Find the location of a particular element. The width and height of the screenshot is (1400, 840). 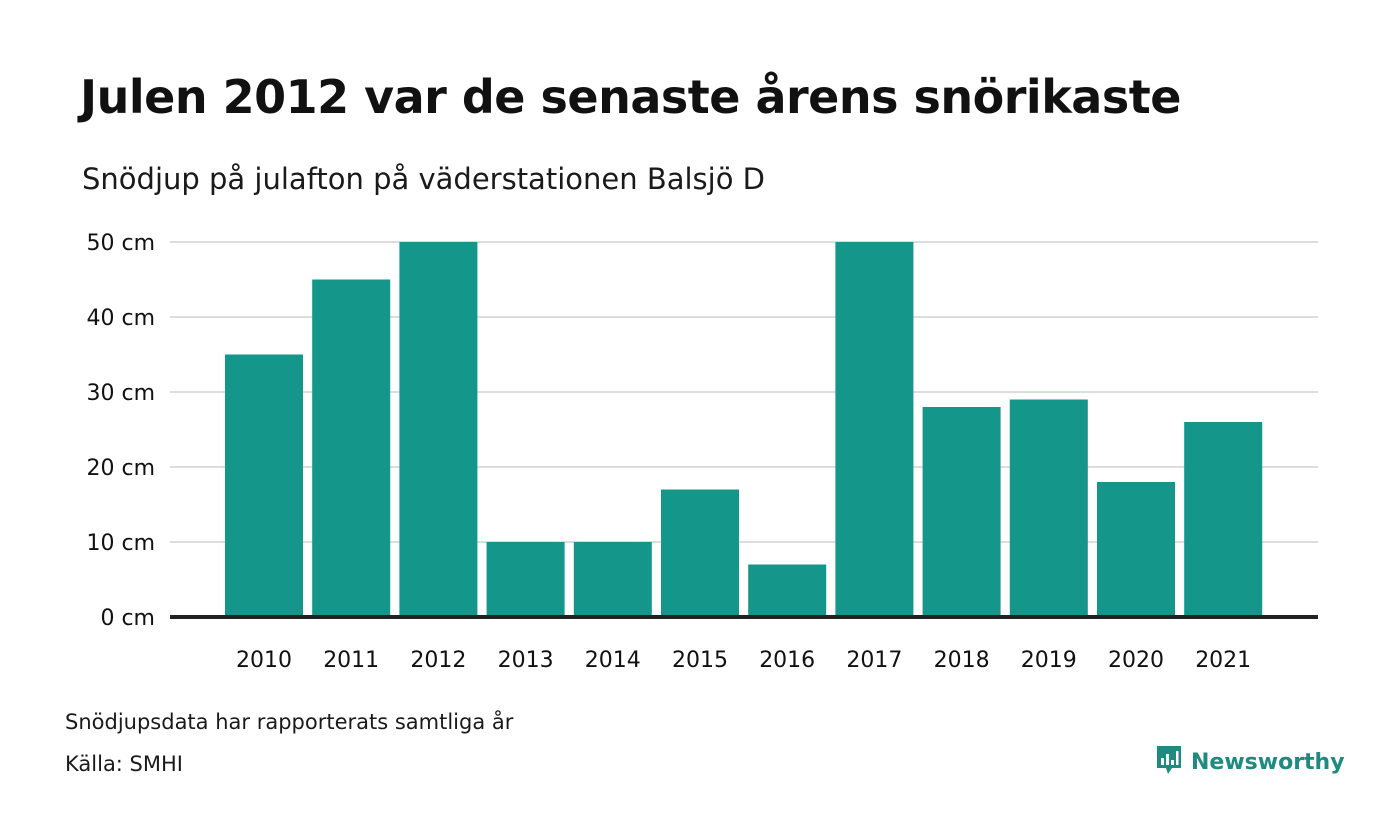

x-tick-label: 2020 is located at coordinates (1136, 660).